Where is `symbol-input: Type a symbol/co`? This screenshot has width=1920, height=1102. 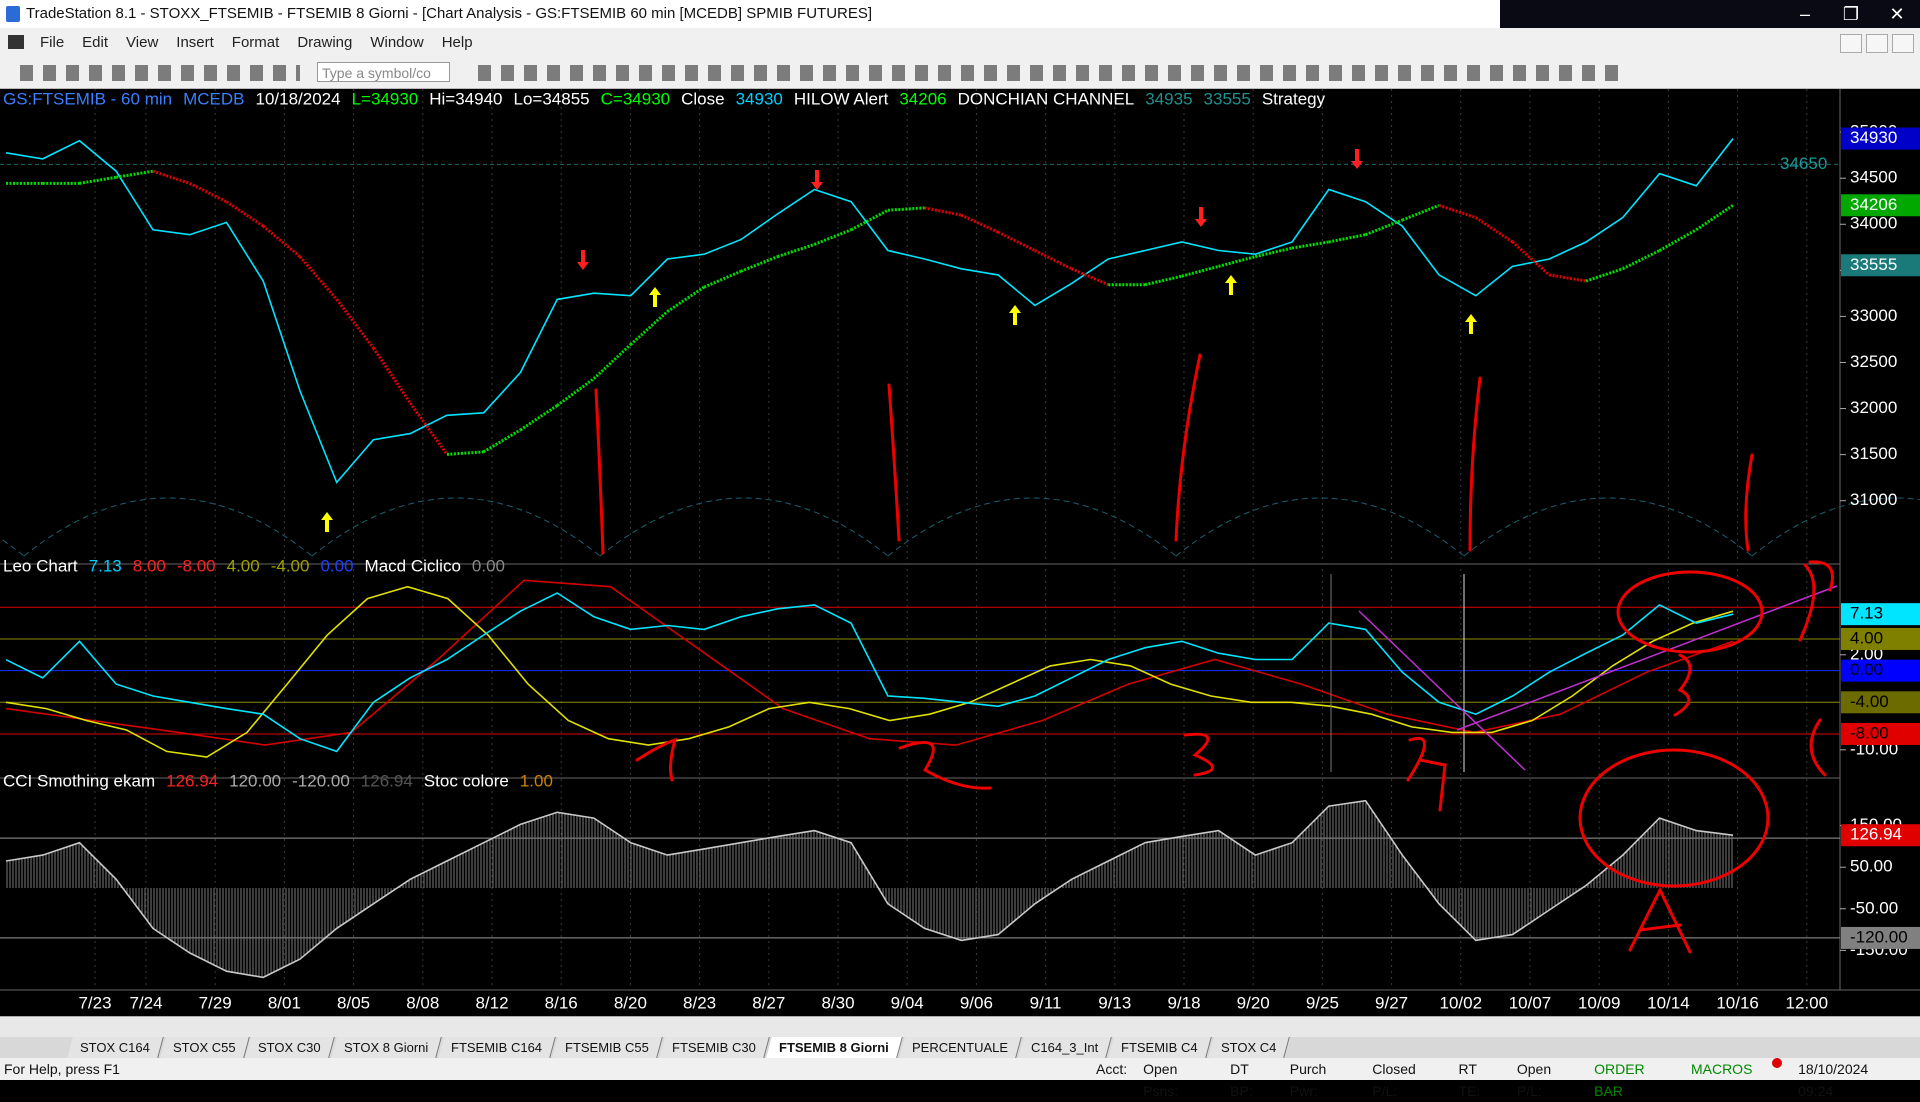 symbol-input: Type a symbol/co is located at coordinates (383, 72).